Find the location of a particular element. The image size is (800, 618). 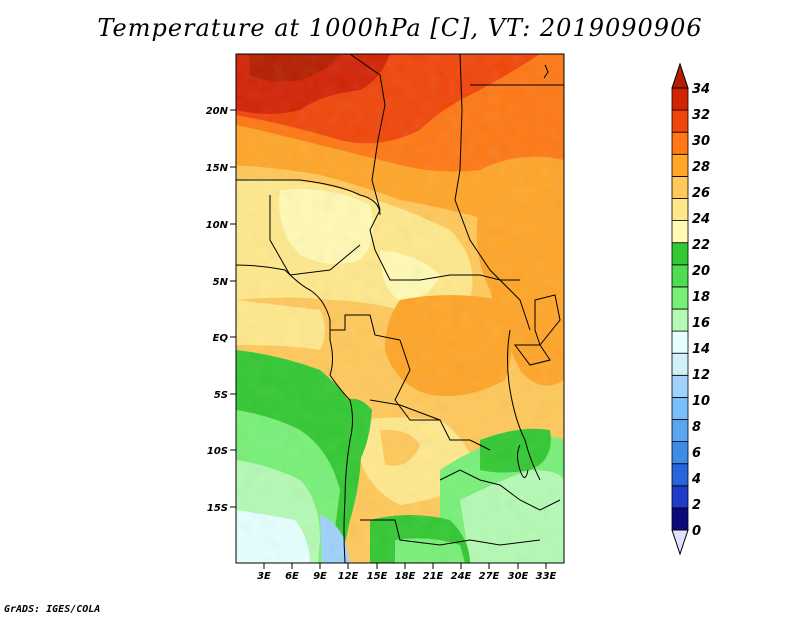

lon-tick: 21E is located at coordinates (433, 572).